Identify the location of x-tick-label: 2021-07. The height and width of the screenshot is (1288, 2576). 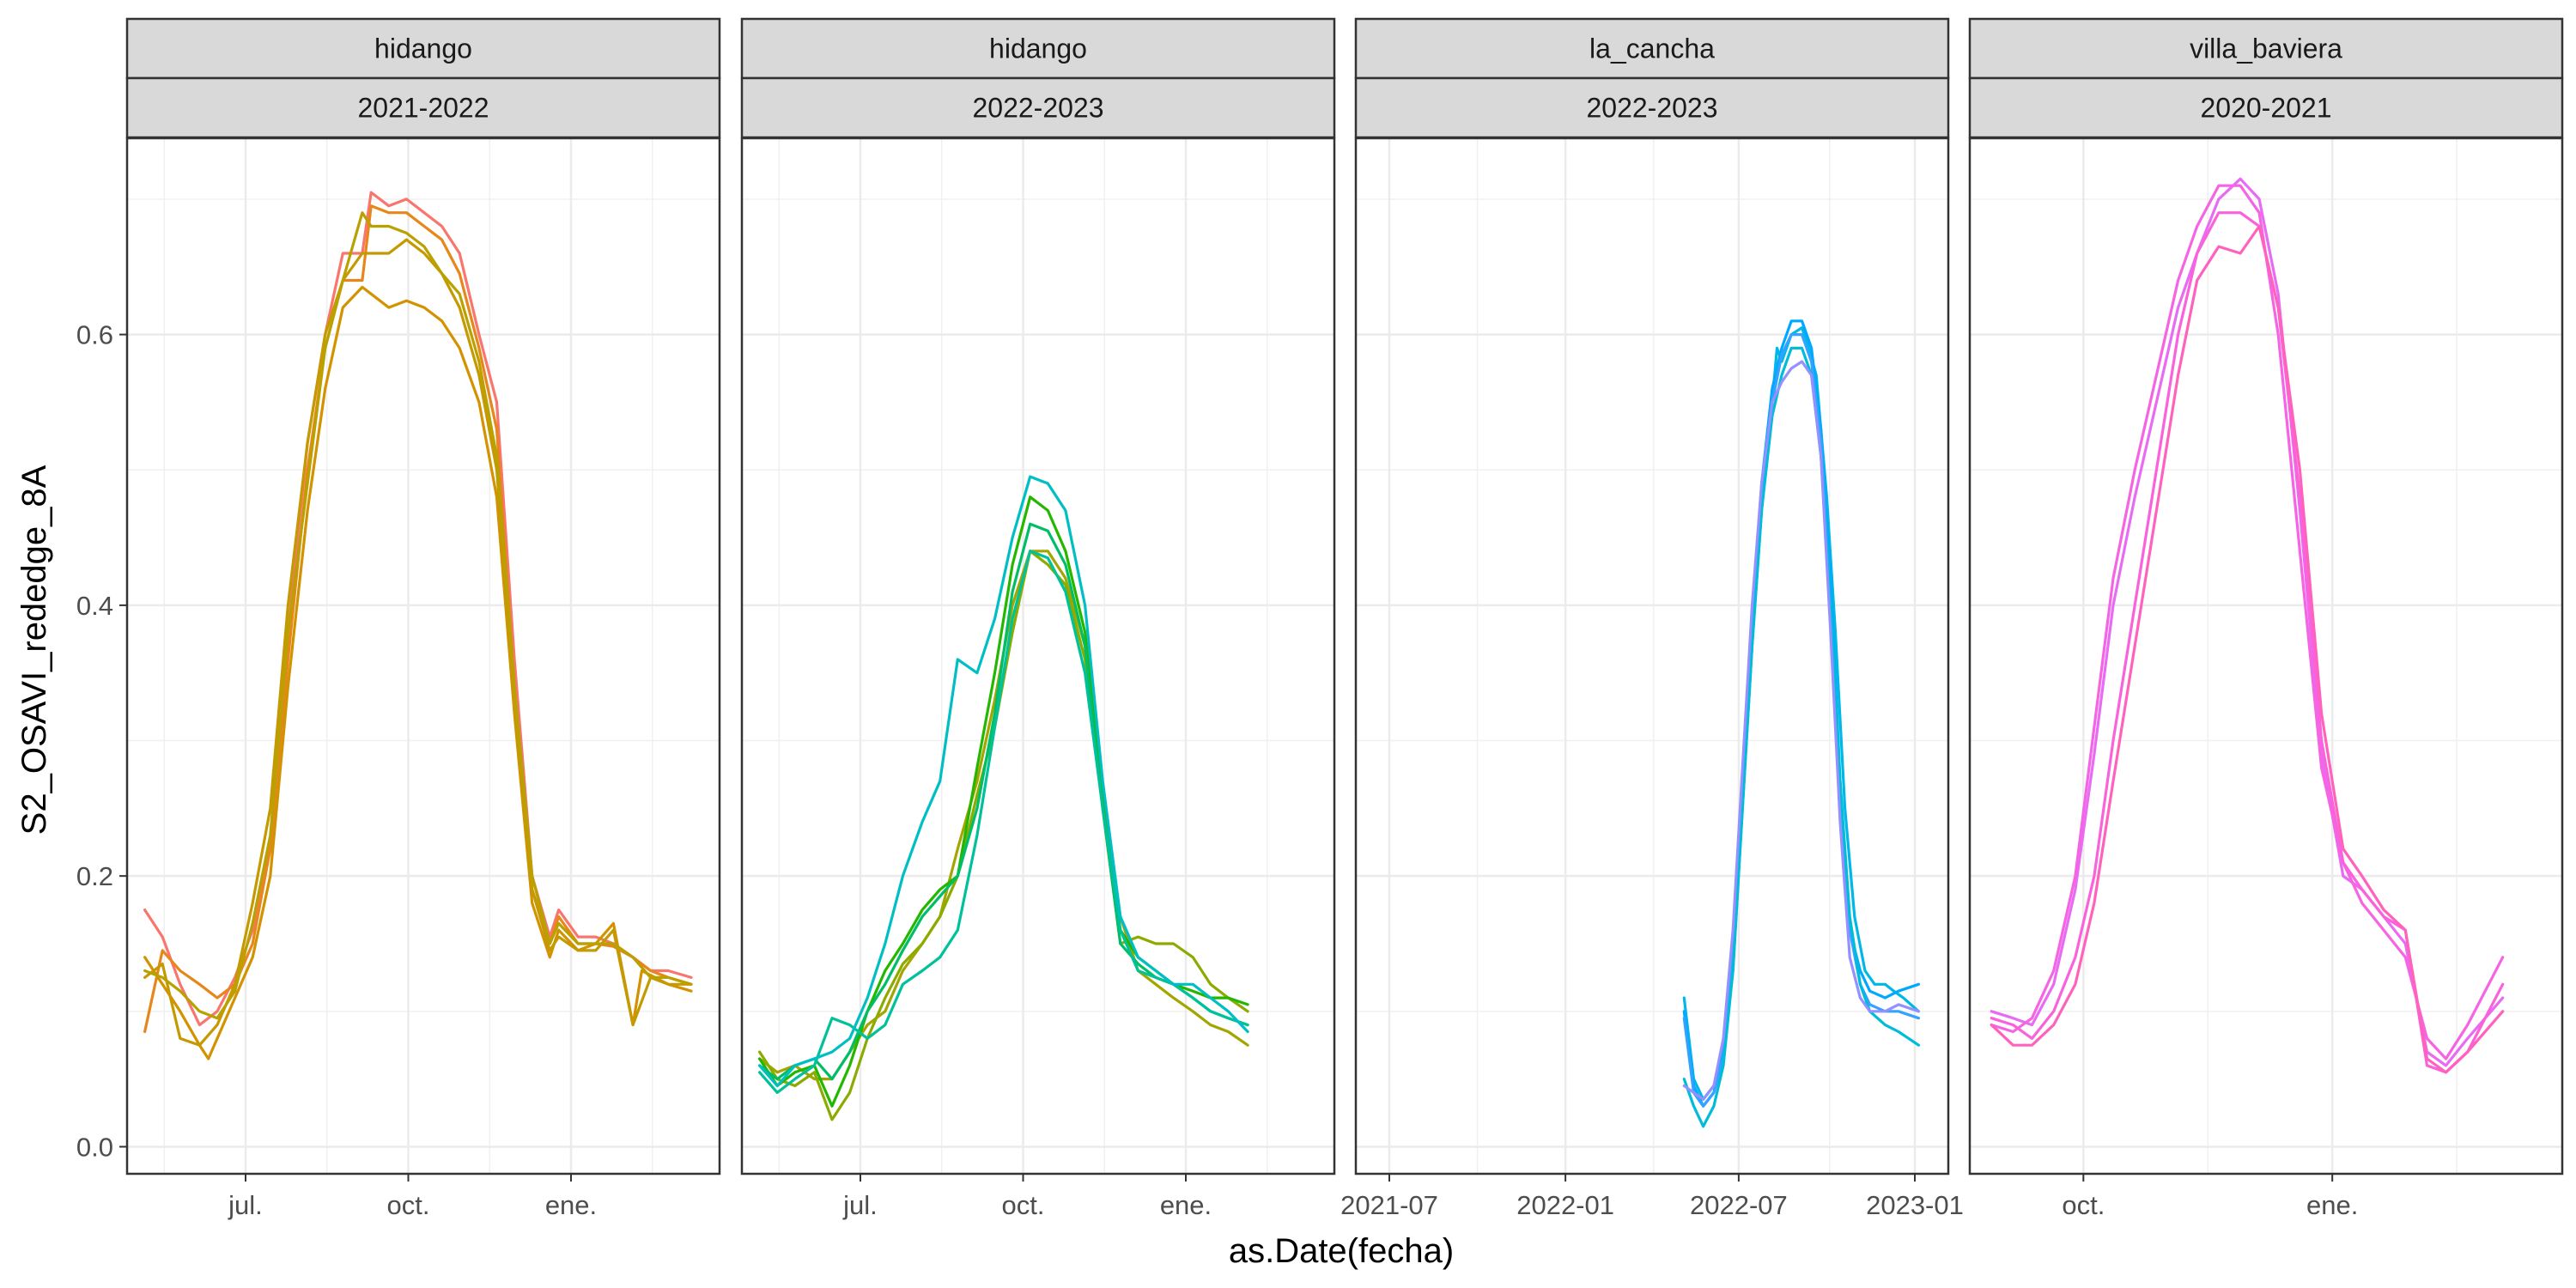
(1389, 1205).